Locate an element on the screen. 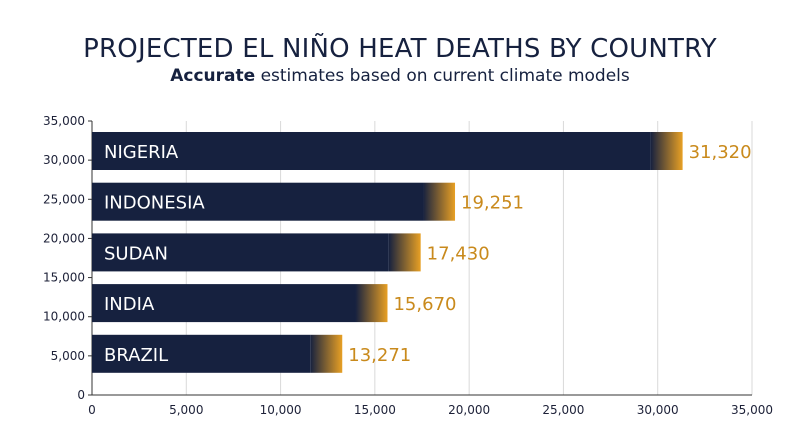 Image resolution: width=800 pixels, height=447 pixels. bar-value-label: 17,430 is located at coordinates (458, 253).